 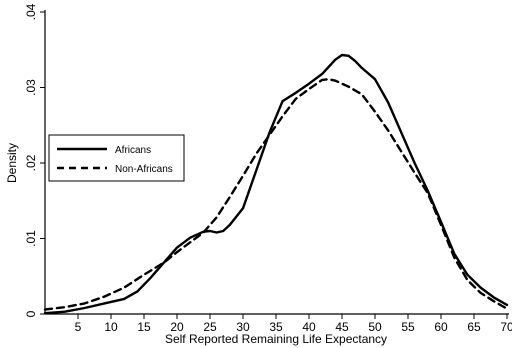 What do you see at coordinates (144, 169) in the screenshot?
I see `legend-label-non-africans: Non-Africans` at bounding box center [144, 169].